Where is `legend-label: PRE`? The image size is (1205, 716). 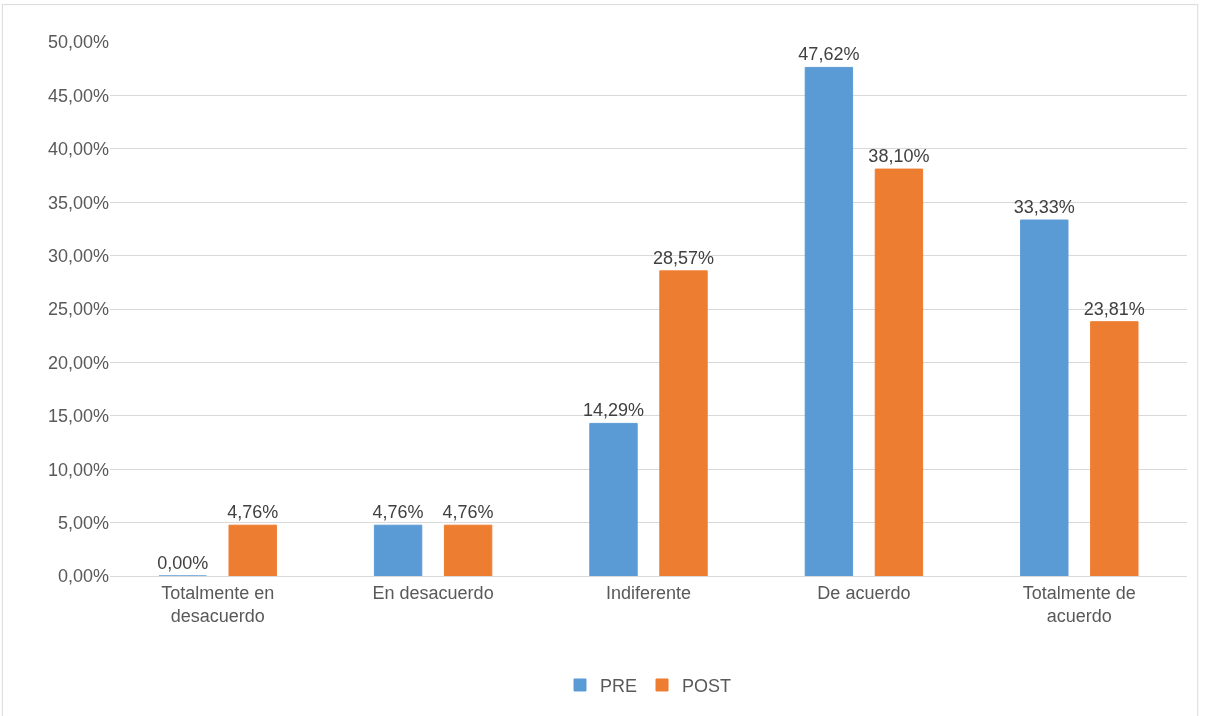
legend-label: PRE is located at coordinates (619, 686).